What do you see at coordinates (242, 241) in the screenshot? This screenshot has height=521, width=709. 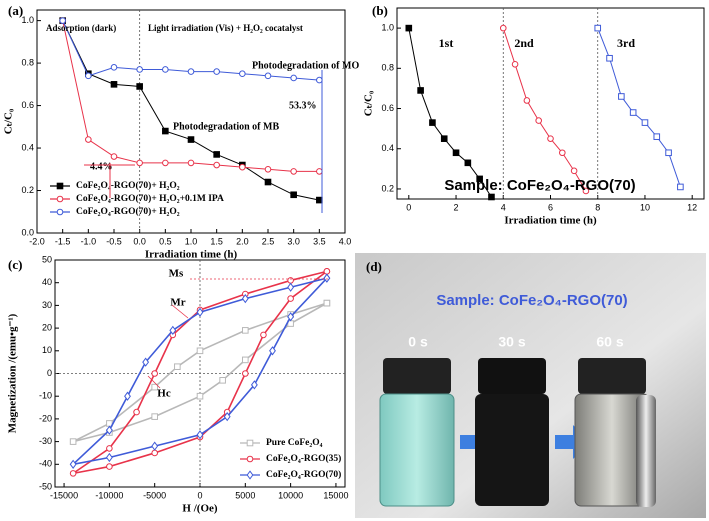 I see `x-tick-label: 2.0` at bounding box center [242, 241].